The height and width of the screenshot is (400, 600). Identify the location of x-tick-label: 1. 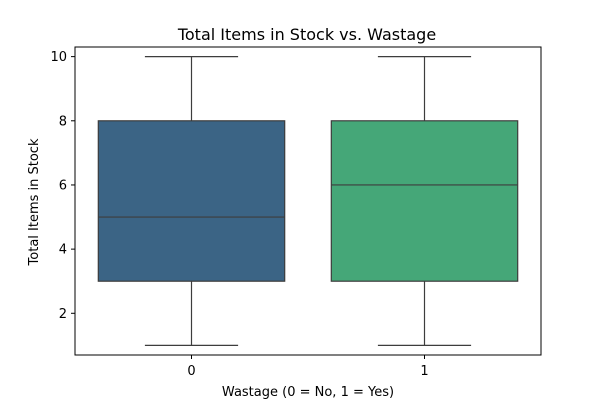
(424, 371).